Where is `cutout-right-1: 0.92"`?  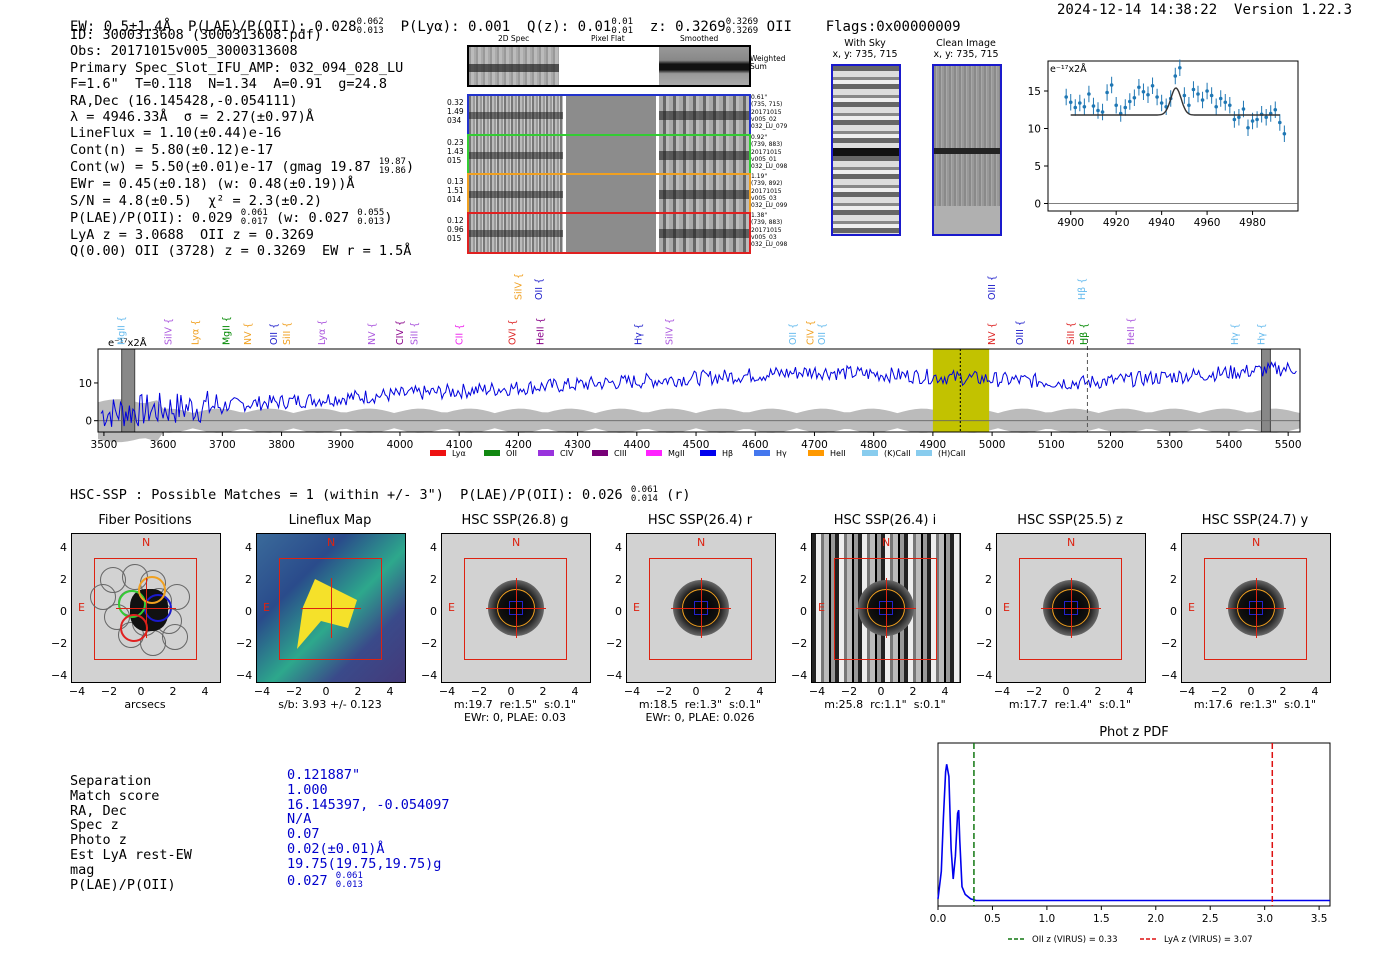
cutout-right-1: 0.92" is located at coordinates (759, 137).